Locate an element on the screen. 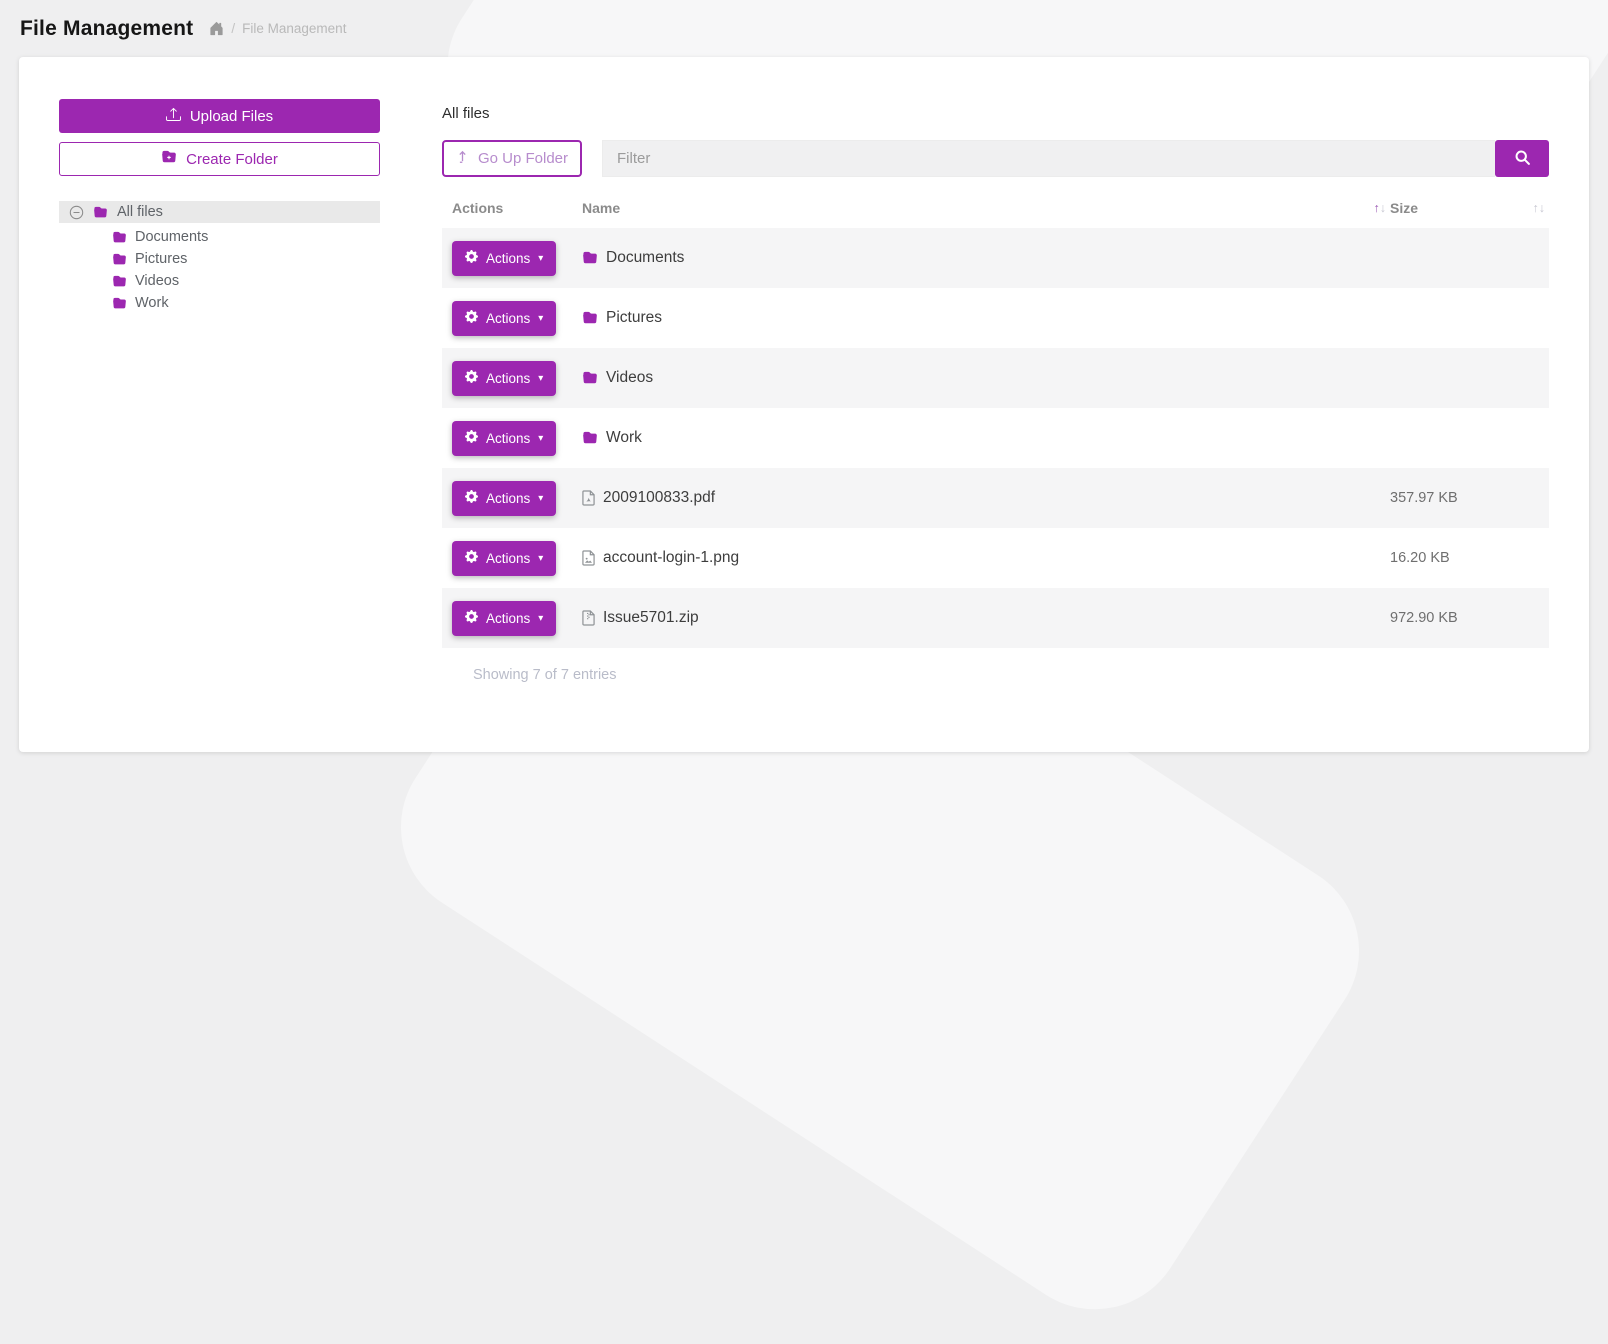 The height and width of the screenshot is (1344, 1608). sidebar: Upload Files Create Folder All files Do is located at coordinates (219, 425).